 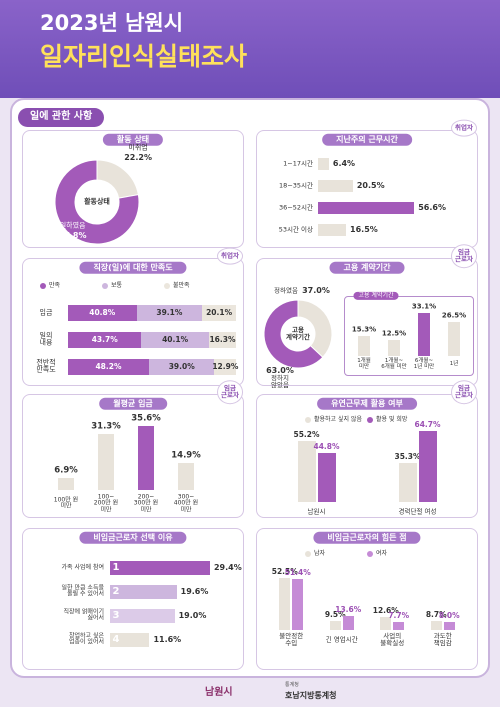 I want to click on value-label: 19.6%, so click(x=194, y=591).